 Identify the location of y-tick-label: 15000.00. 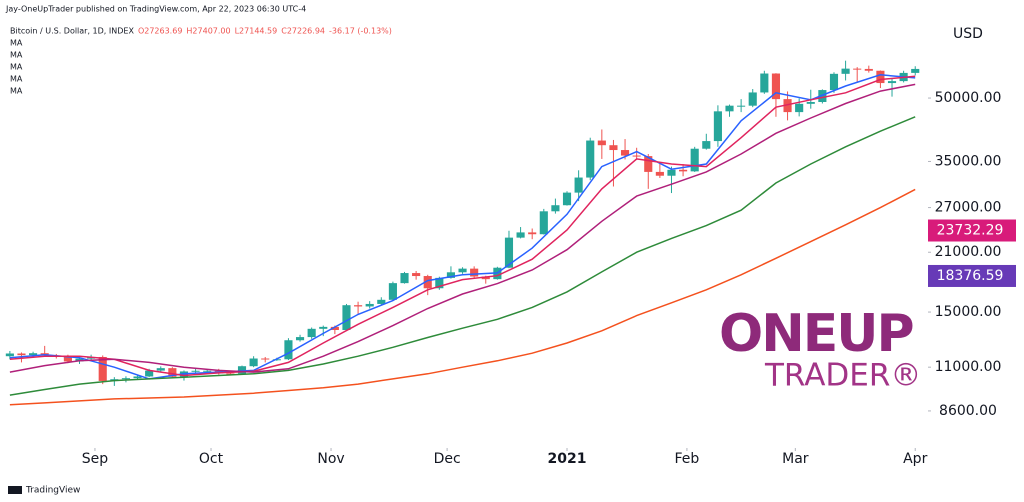
(968, 312).